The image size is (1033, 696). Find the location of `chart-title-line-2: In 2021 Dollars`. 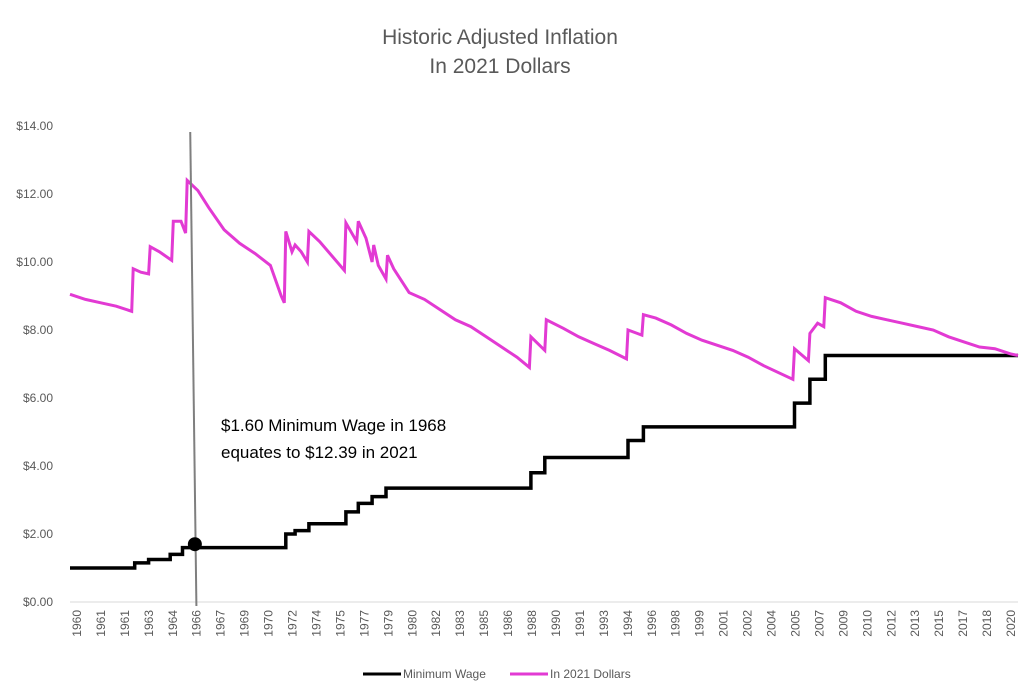

chart-title-line-2: In 2021 Dollars is located at coordinates (499, 66).